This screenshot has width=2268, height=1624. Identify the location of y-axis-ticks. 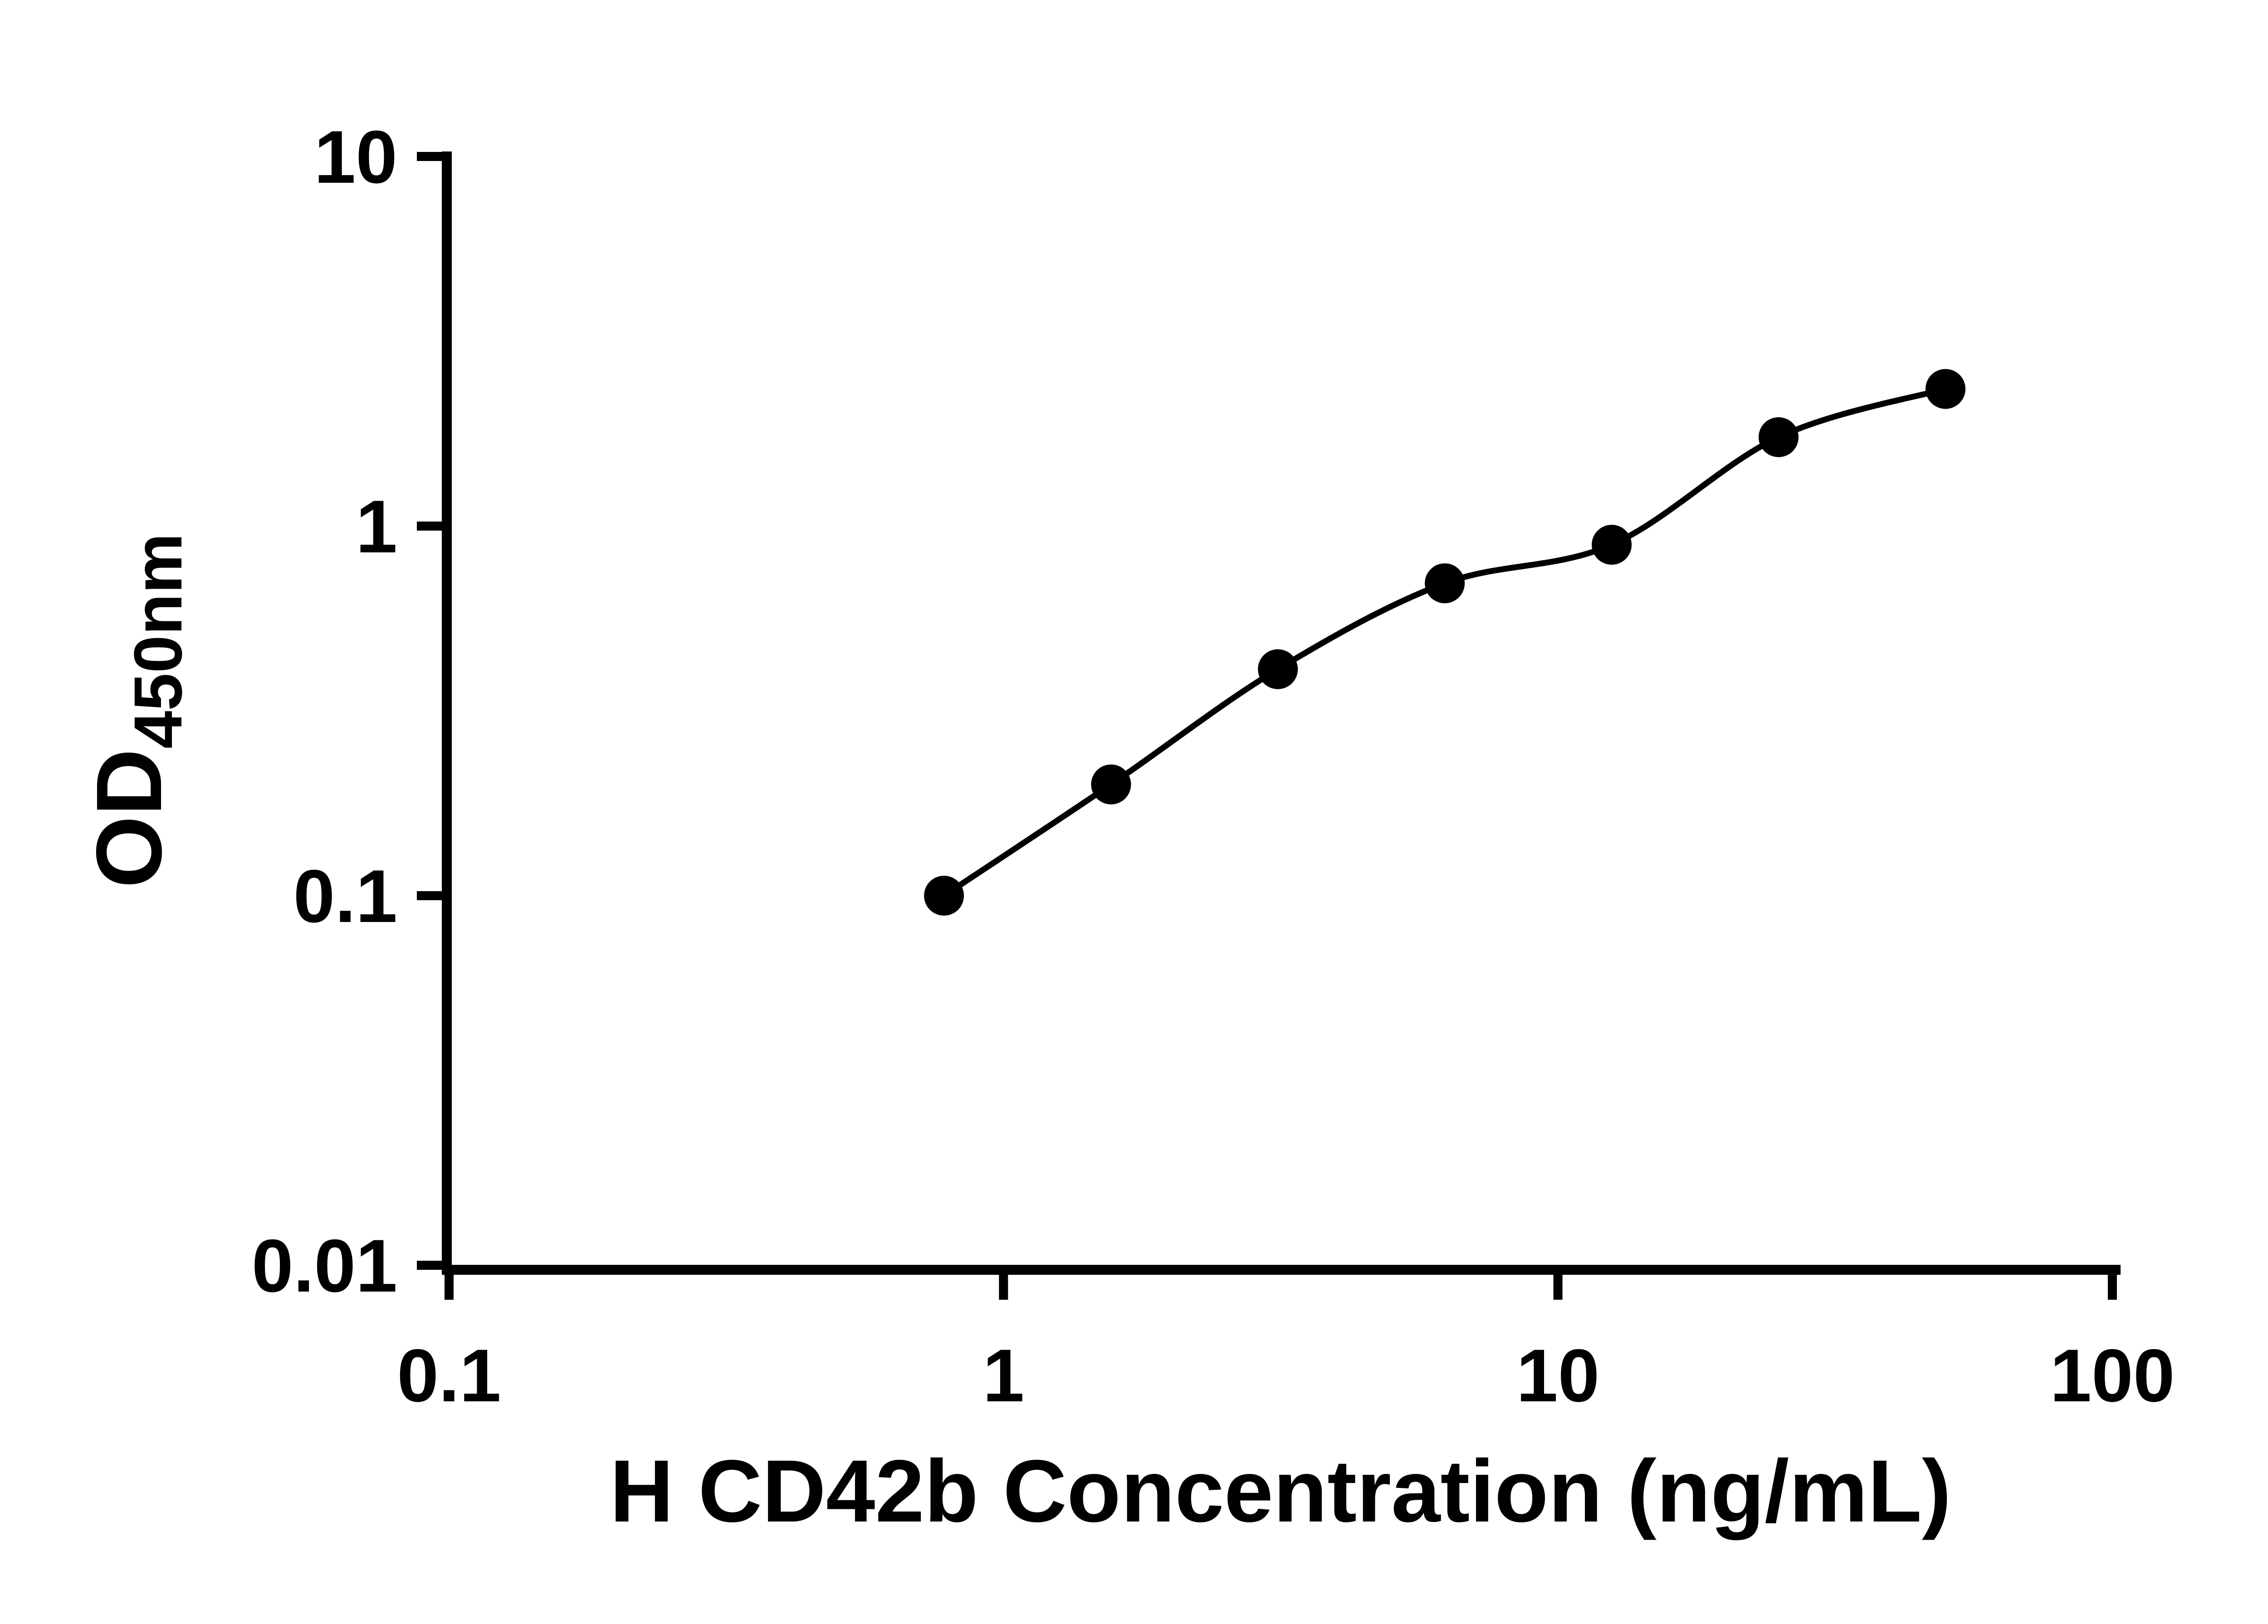
(432, 711).